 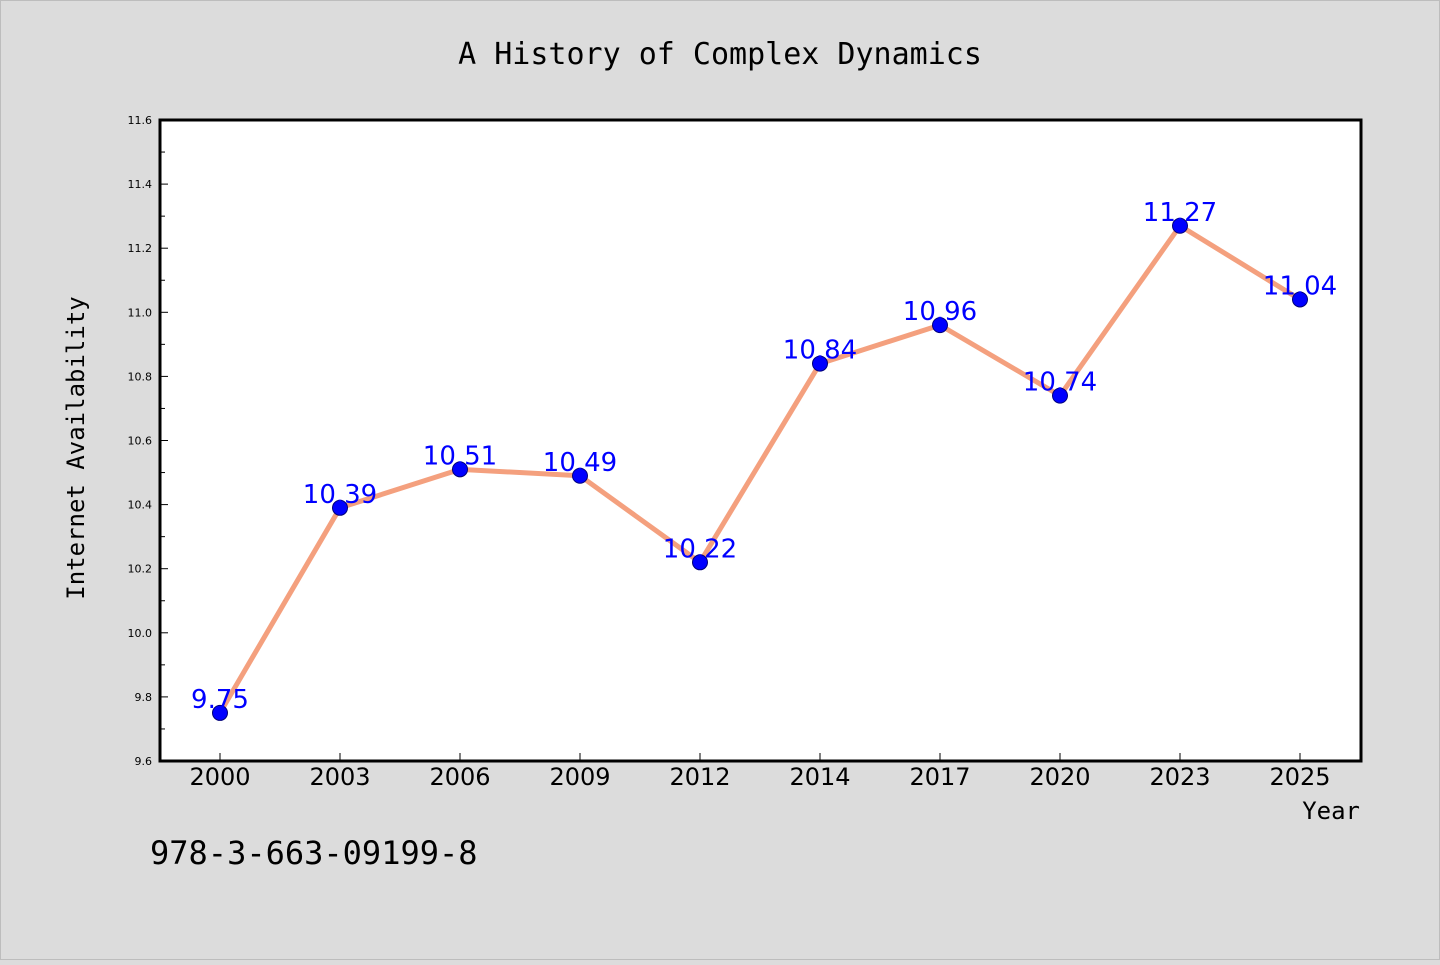 What do you see at coordinates (219, 777) in the screenshot?
I see `x-tick-label: 2000` at bounding box center [219, 777].